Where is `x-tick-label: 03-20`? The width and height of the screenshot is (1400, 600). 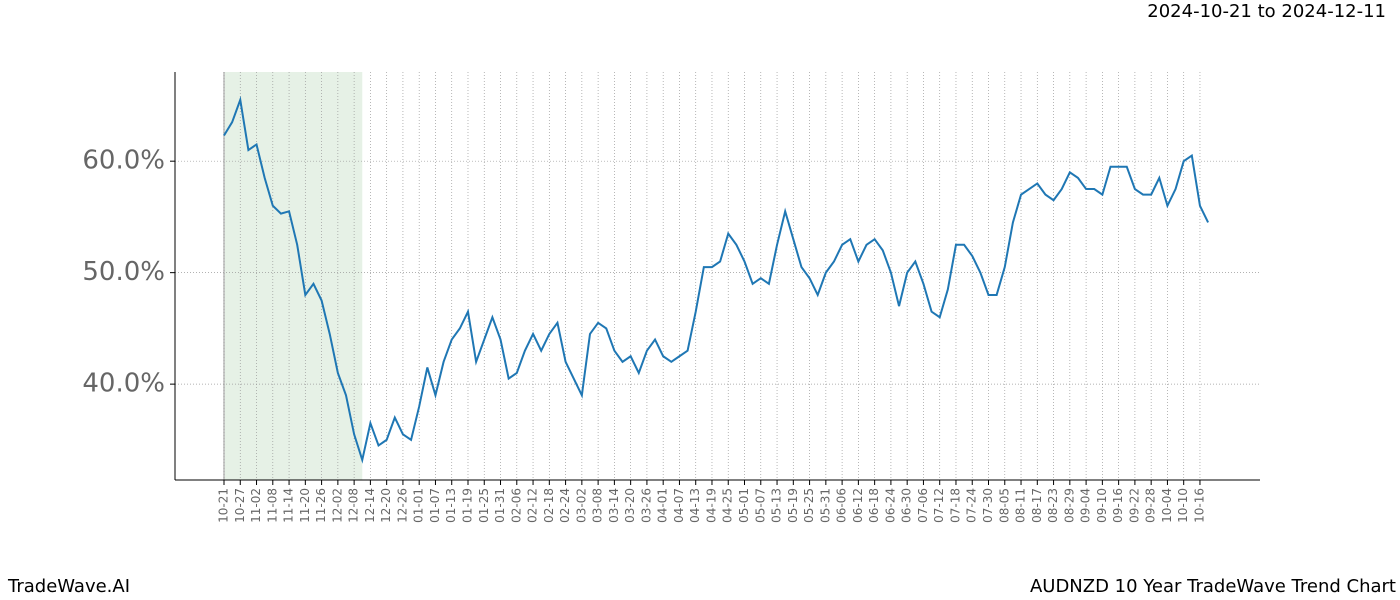
x-tick-label: 03-20 is located at coordinates (630, 505).